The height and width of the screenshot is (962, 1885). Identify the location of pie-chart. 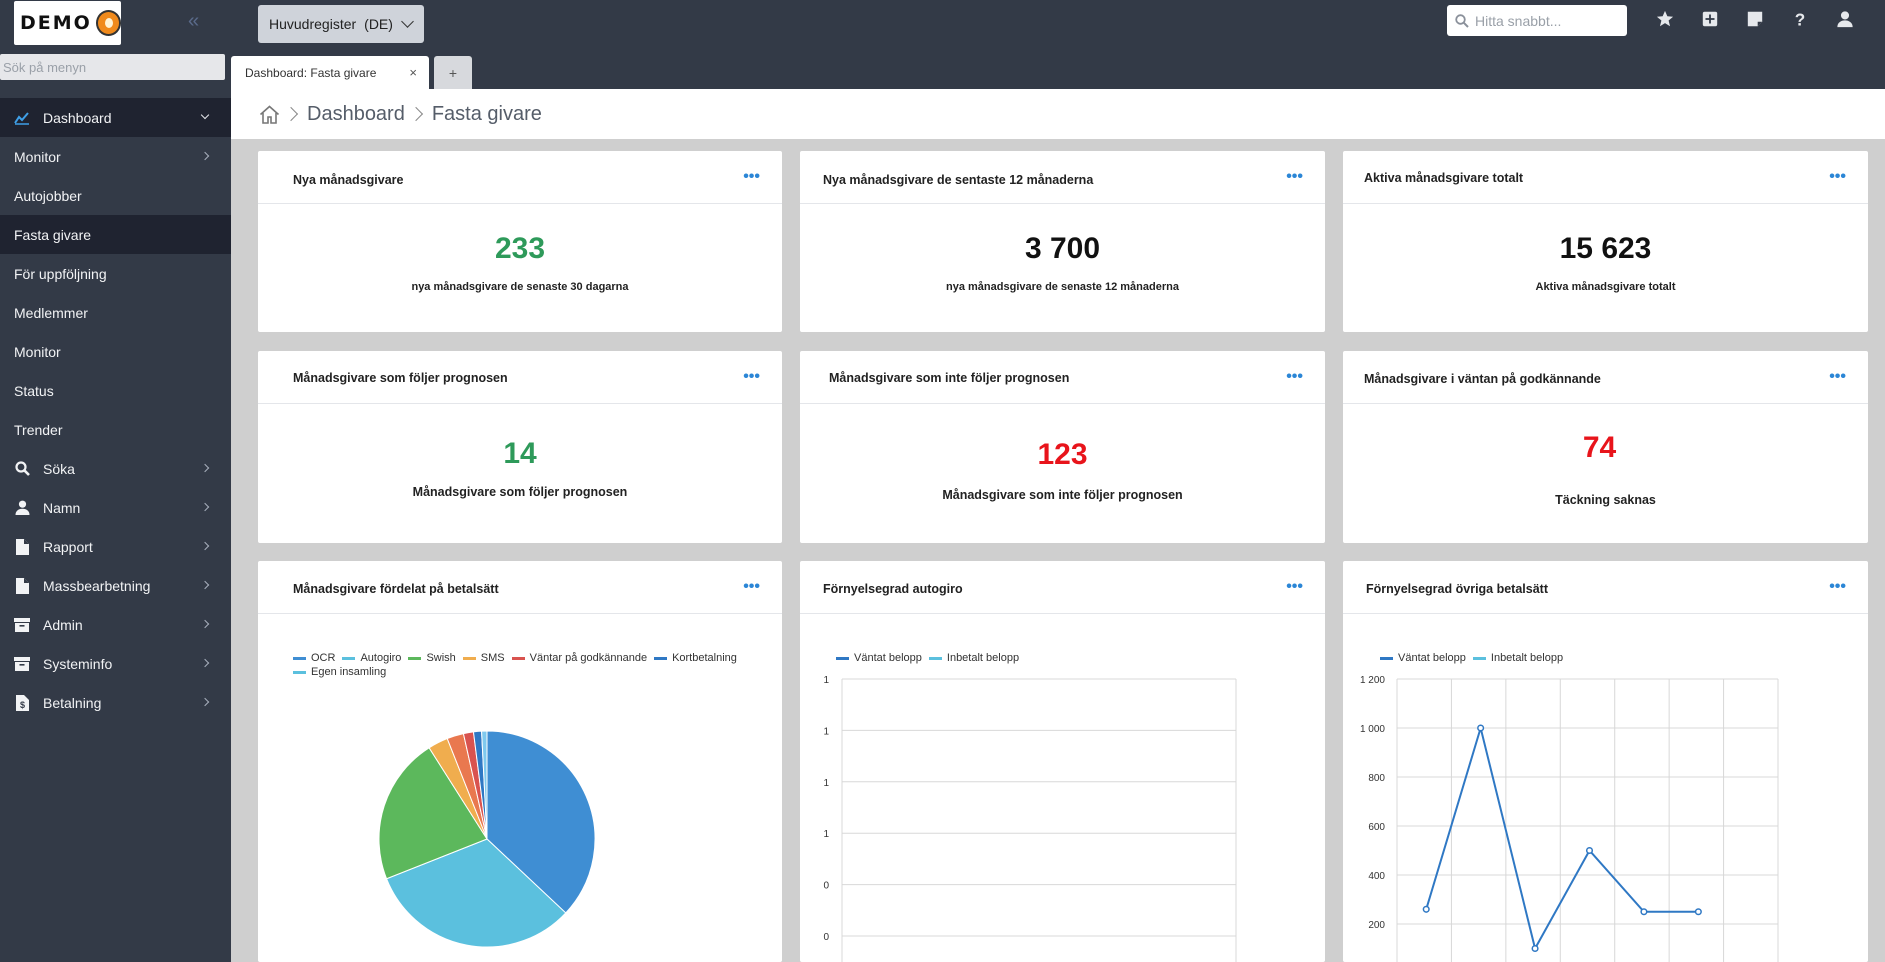
(487, 839).